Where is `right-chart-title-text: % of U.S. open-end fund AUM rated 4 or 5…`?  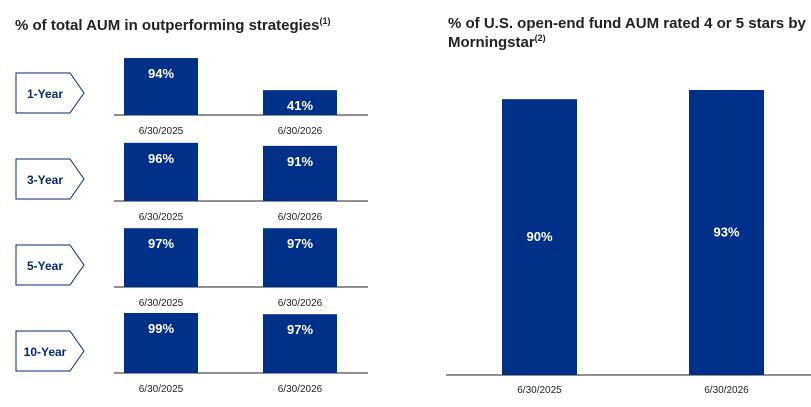
right-chart-title-text: % of U.S. open-end fund AUM rated 4 or 5… is located at coordinates (627, 33).